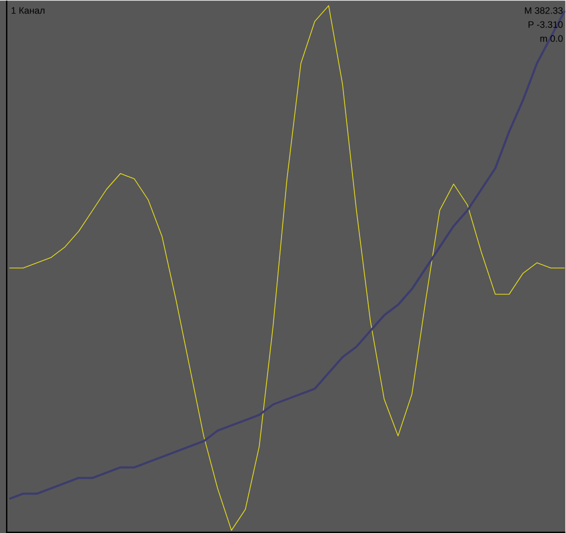 This screenshot has width=566, height=533. What do you see at coordinates (551, 38) in the screenshot?
I see `annotation: m 0.0` at bounding box center [551, 38].